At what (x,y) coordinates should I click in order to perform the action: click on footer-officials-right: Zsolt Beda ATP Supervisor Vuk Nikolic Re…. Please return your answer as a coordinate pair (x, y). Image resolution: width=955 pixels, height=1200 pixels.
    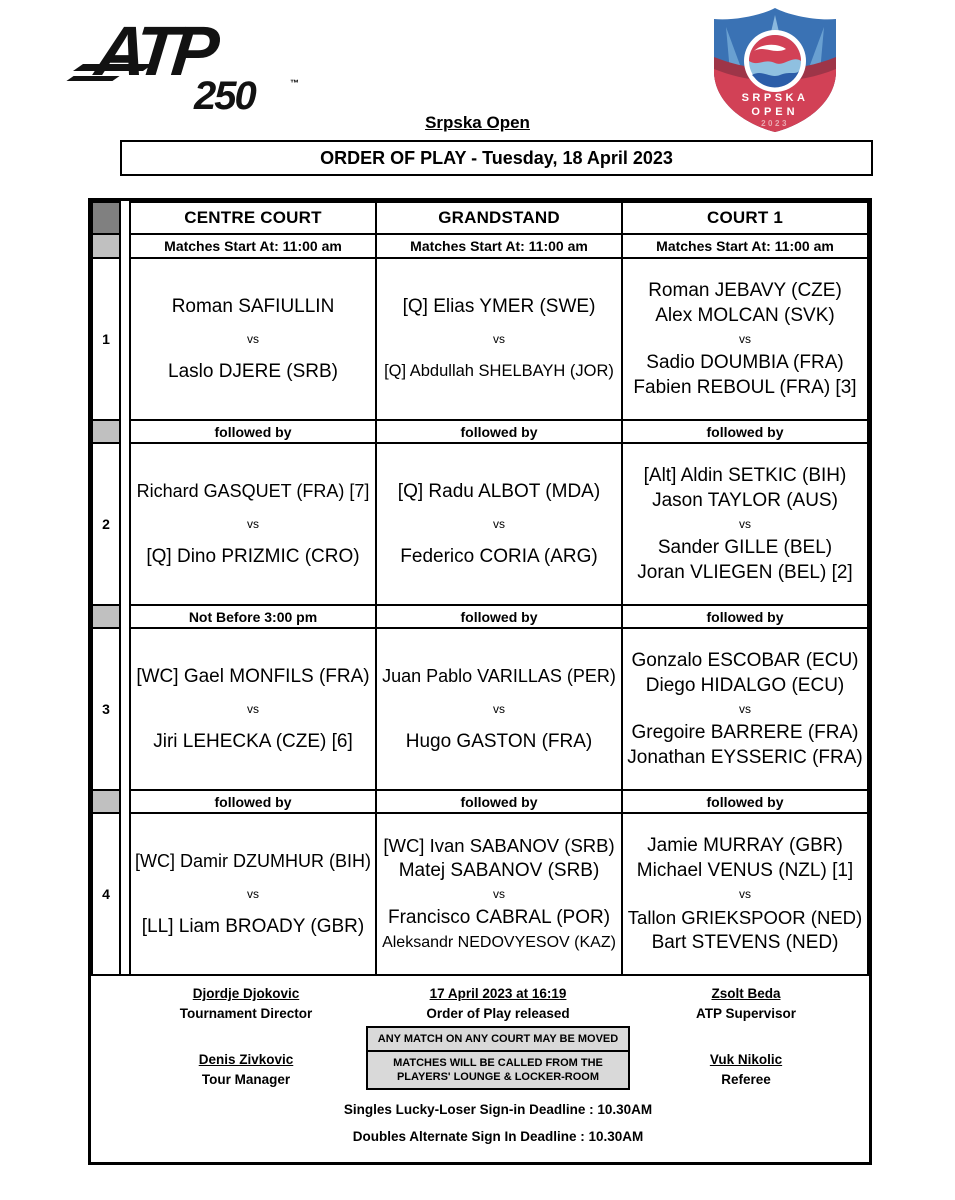
    Looking at the image, I should click on (746, 1050).